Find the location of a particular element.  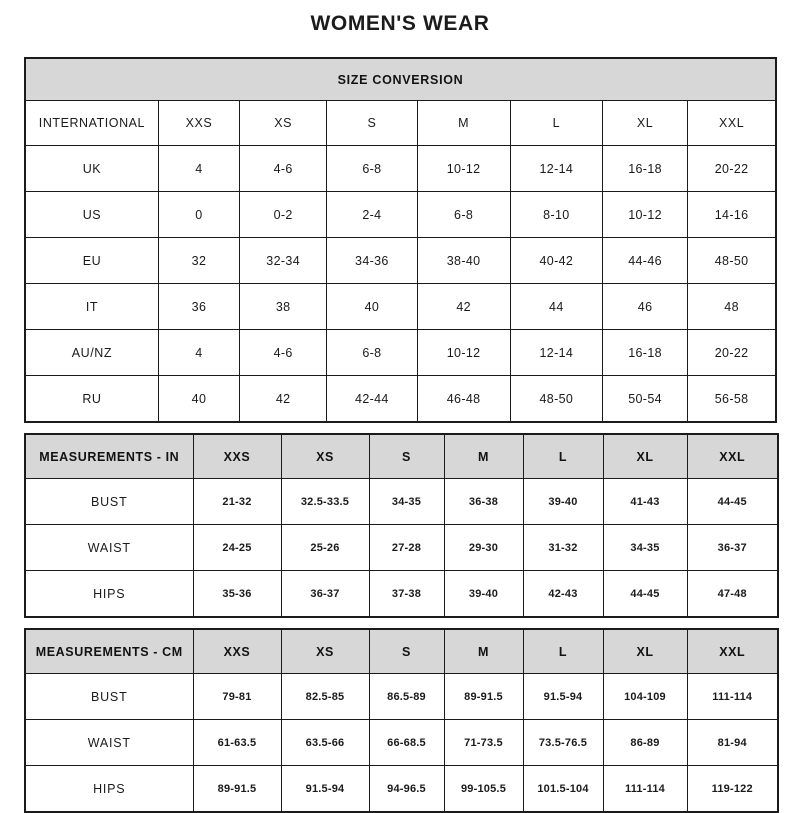

cell: 40 is located at coordinates (372, 306).